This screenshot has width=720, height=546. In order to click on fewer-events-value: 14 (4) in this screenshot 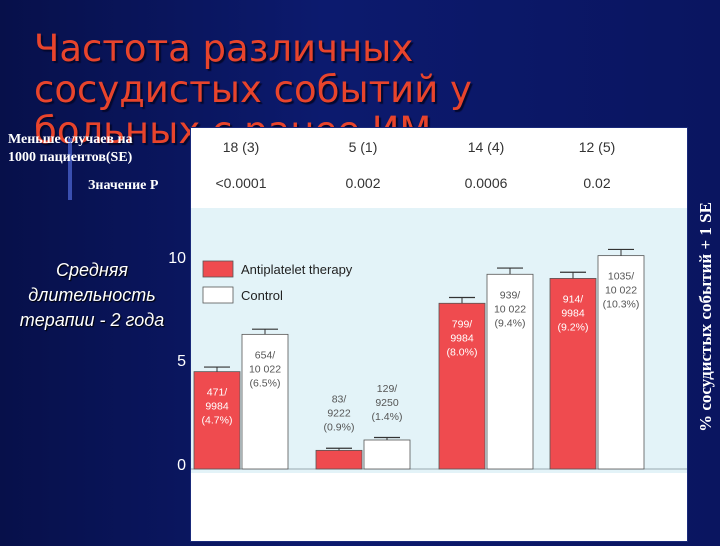, I will do `click(486, 147)`.